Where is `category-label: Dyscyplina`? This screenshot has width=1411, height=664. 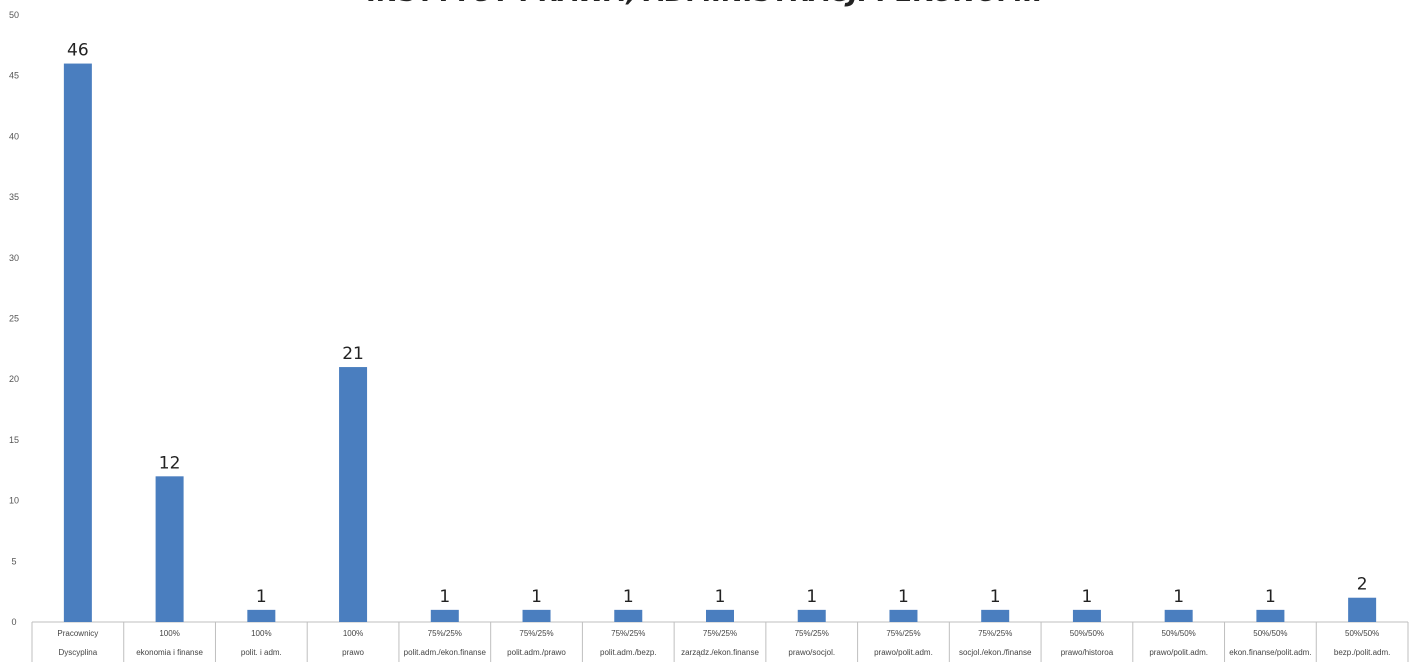 category-label: Dyscyplina is located at coordinates (78, 652).